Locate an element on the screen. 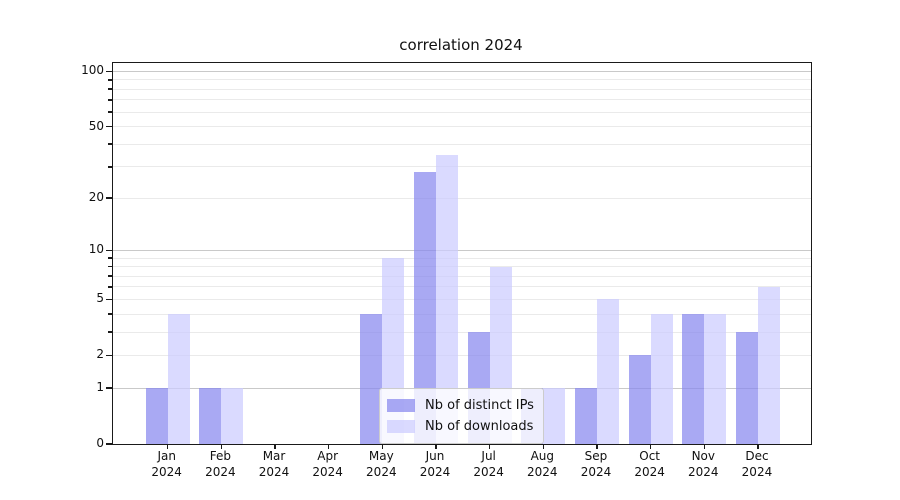  x-tick-label: Jun 2024 is located at coordinates (435, 464).